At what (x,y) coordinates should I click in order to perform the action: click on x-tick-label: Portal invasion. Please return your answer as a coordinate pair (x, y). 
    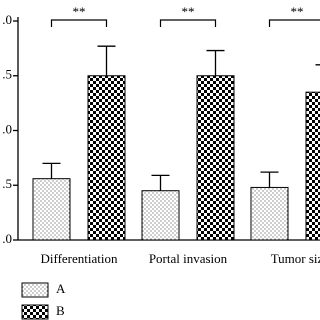
    Looking at the image, I should click on (188, 258).